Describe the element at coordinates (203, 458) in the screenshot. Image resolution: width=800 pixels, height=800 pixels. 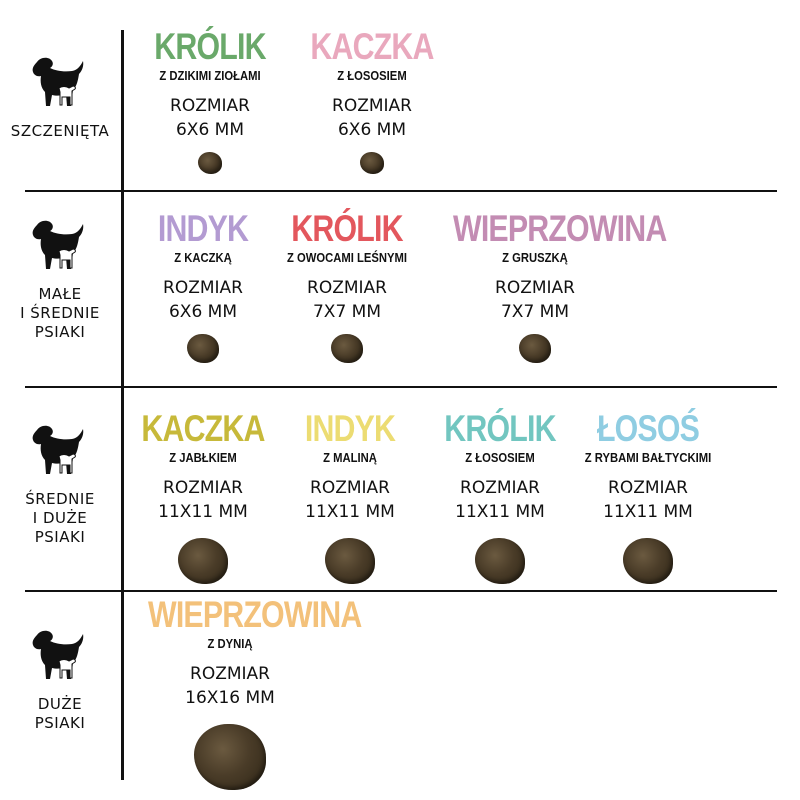
I see `product-subtitle: Z JABŁKIEM` at that location.